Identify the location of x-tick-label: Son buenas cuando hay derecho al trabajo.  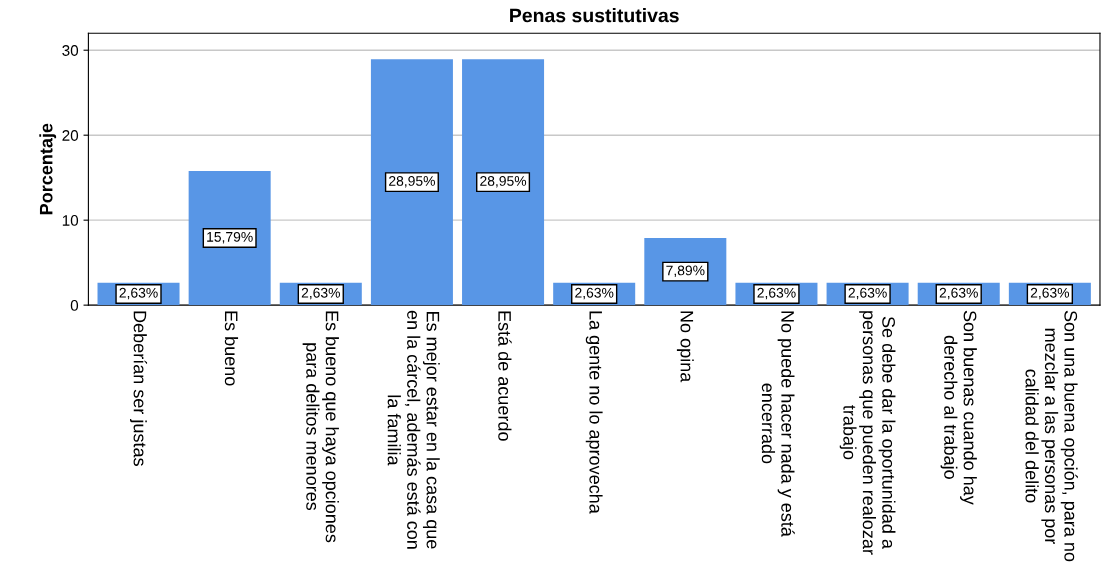
(958, 407).